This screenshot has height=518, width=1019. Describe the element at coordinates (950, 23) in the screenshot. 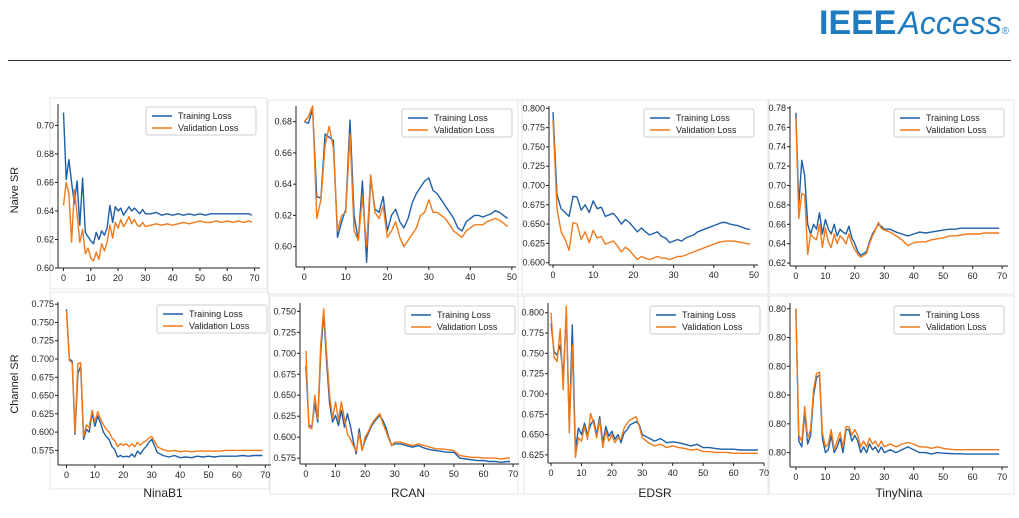

I see `logo-access-text: Access` at that location.